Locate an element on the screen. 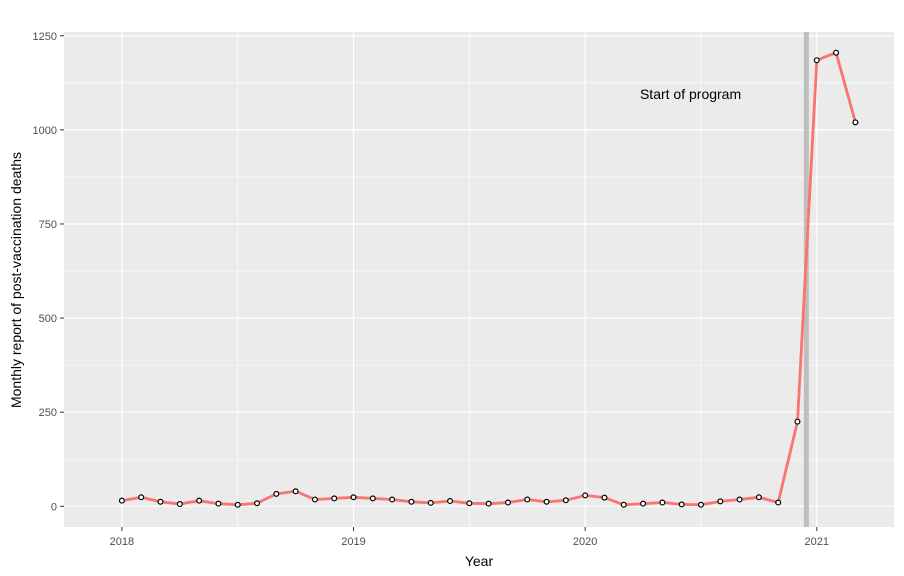 The image size is (904, 576). y-tick-label: 500 is located at coordinates (48, 319).